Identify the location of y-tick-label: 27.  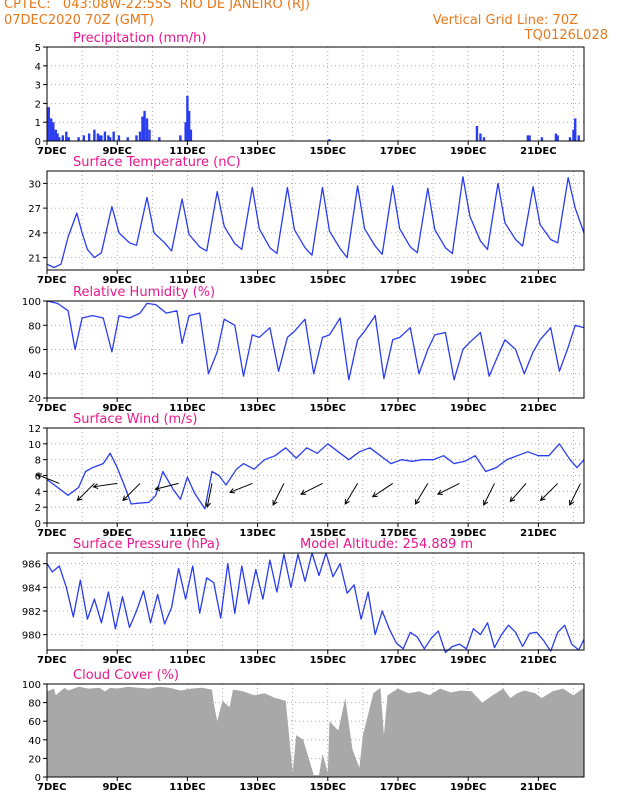
(34, 209).